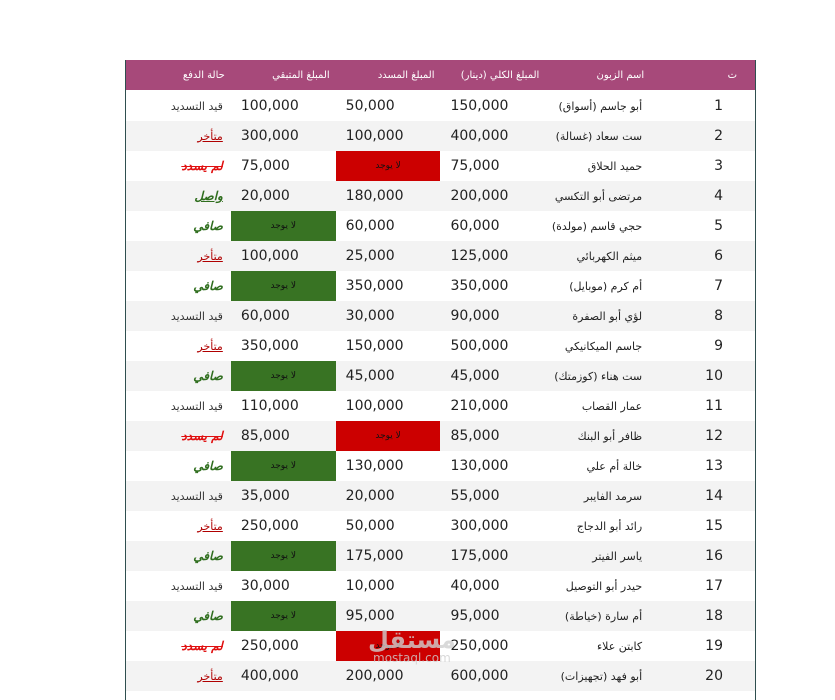  Describe the element at coordinates (493, 196) in the screenshot. I see `cell-total: 200,000` at that location.